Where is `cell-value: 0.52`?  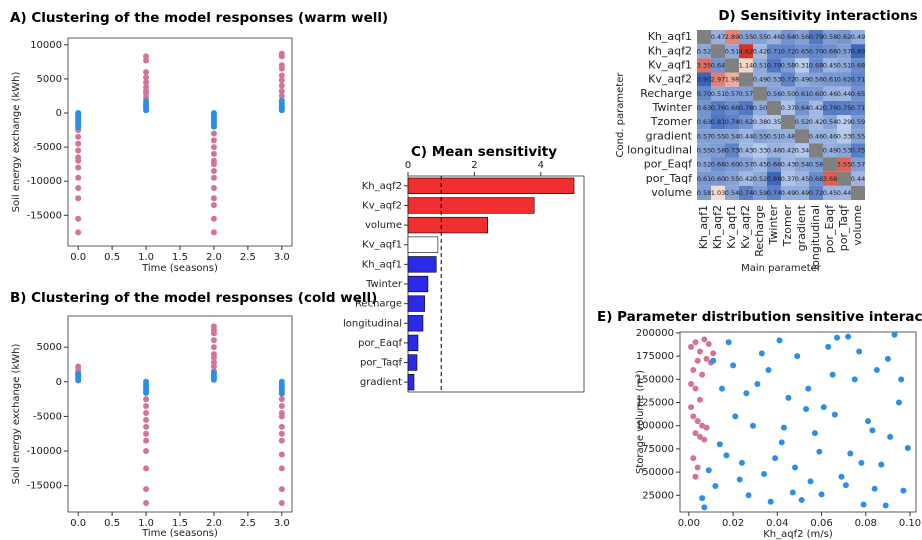
cell-value: 0.52 is located at coordinates (760, 179).